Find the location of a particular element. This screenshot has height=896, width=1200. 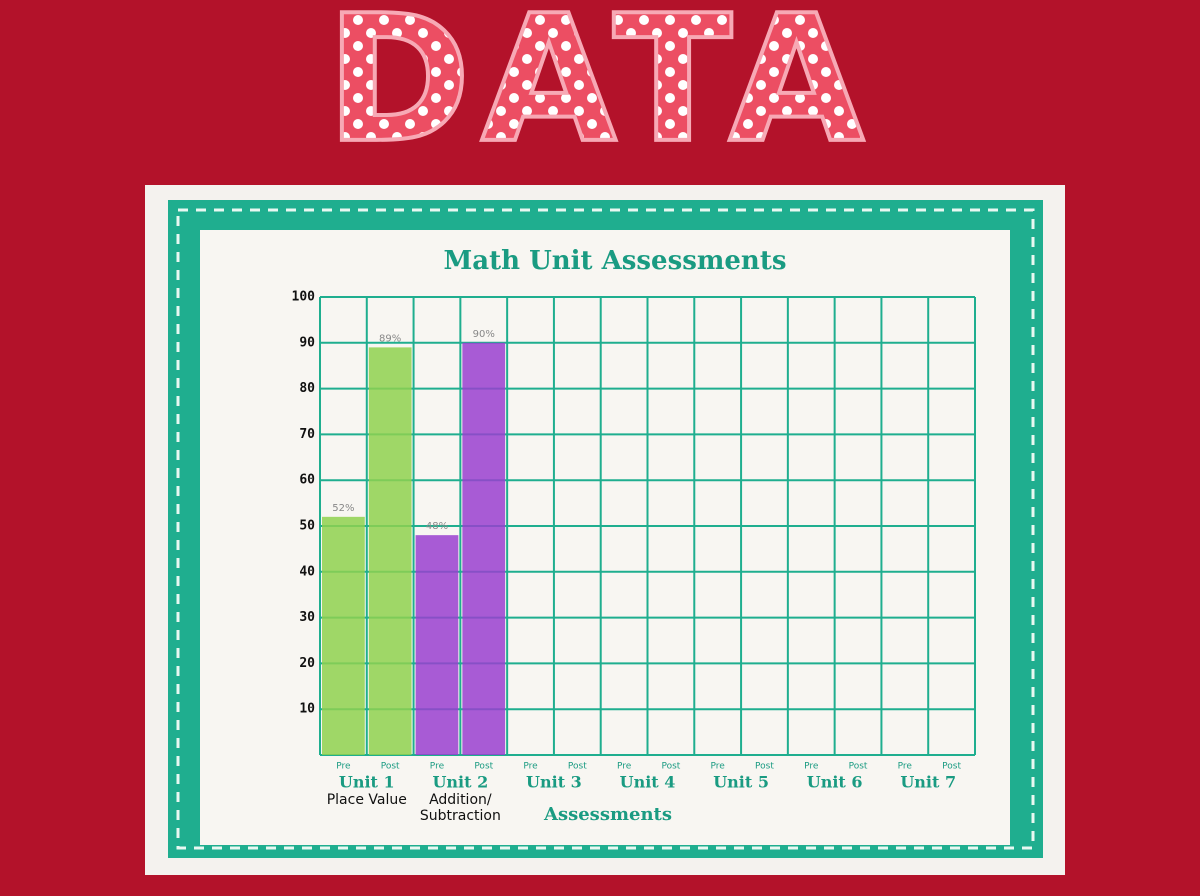

value-label: 90% is located at coordinates (484, 334).